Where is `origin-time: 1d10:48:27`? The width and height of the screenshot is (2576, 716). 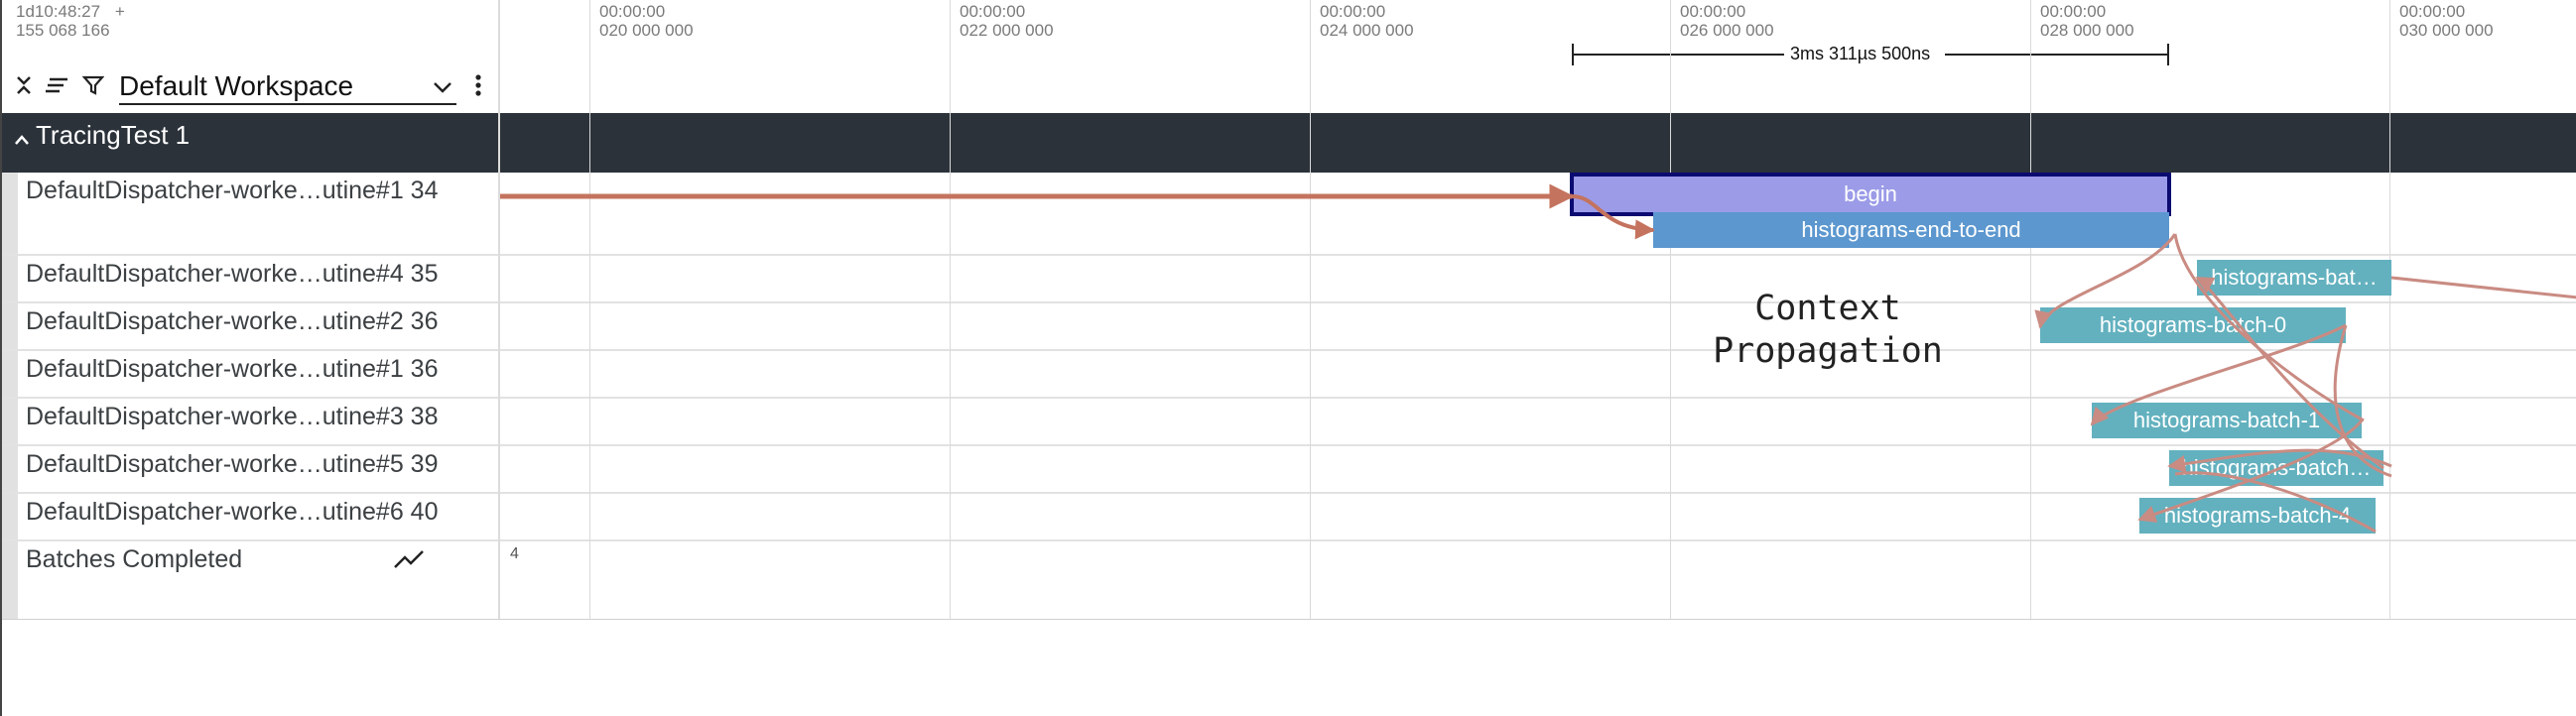 origin-time: 1d10:48:27 is located at coordinates (59, 12).